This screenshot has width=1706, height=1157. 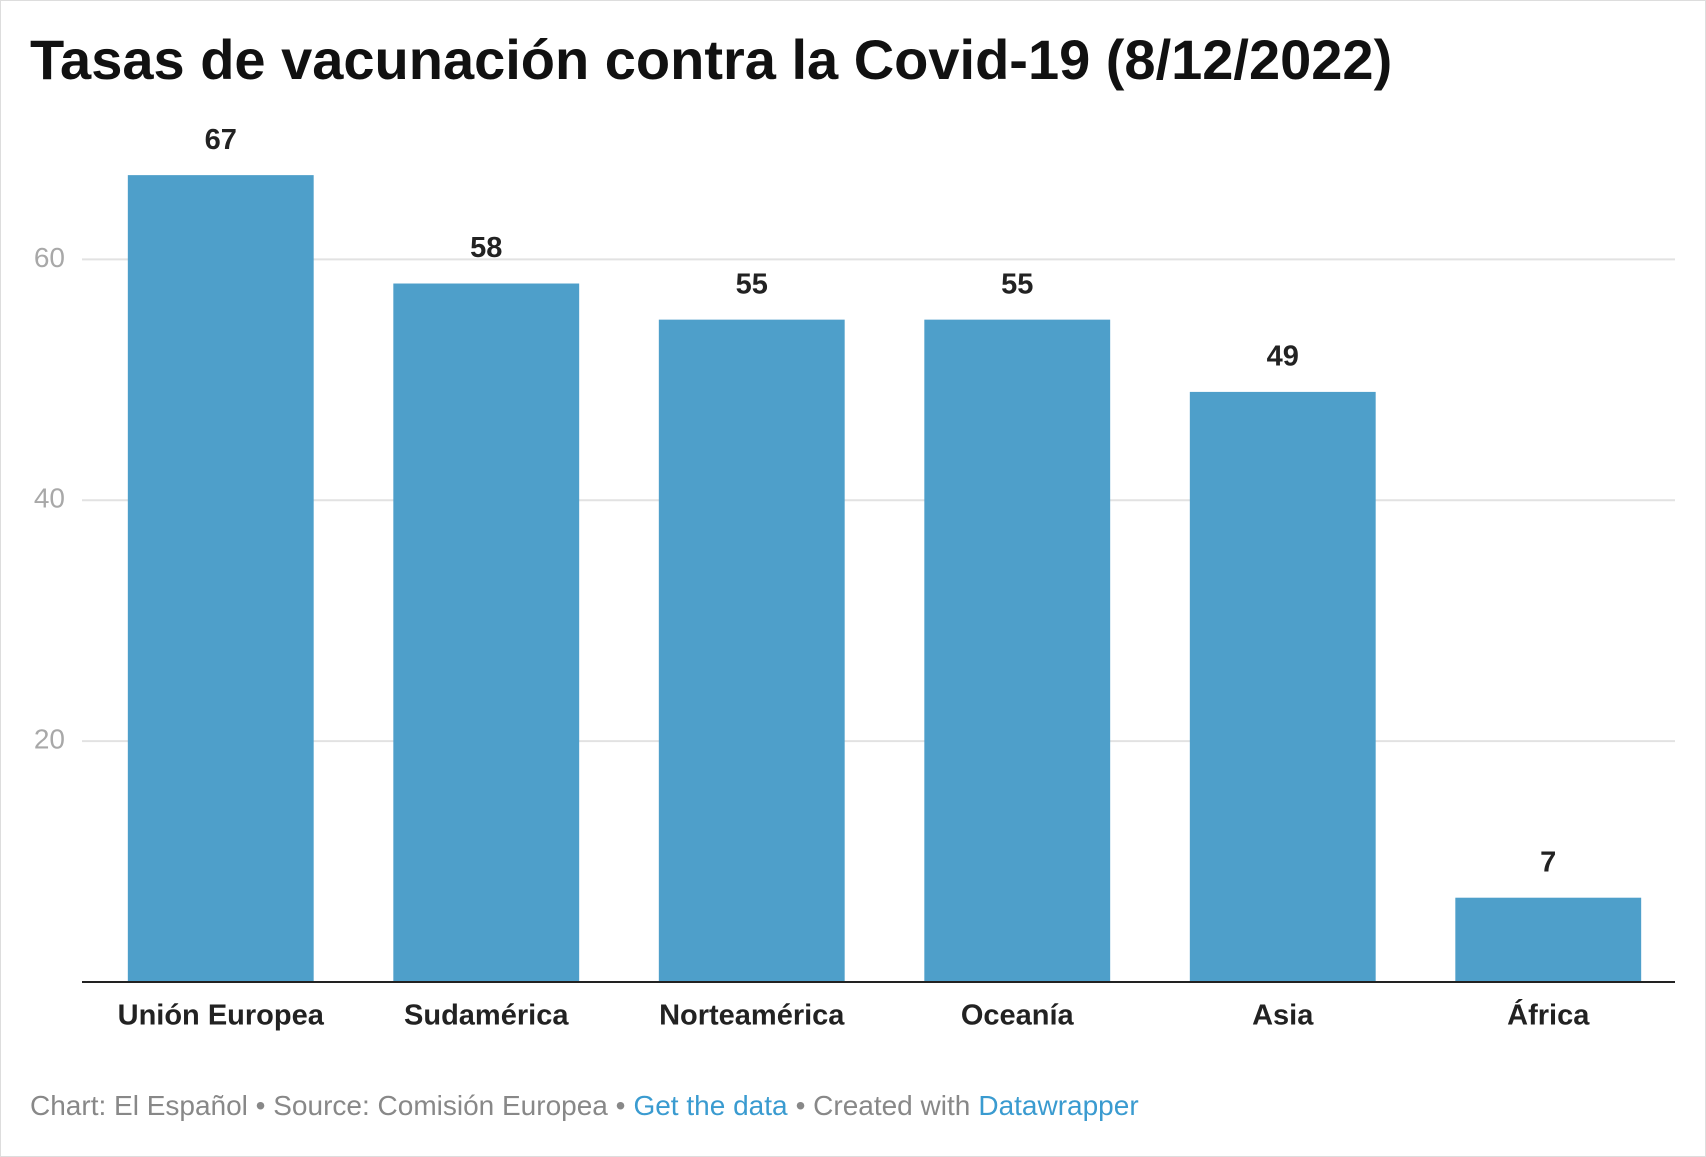 What do you see at coordinates (1018, 1016) in the screenshot?
I see `x-tick-label: Oceanía` at bounding box center [1018, 1016].